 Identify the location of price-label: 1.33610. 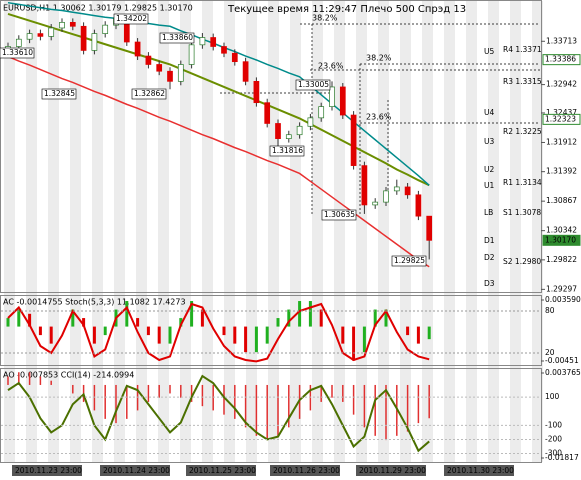
(17, 52).